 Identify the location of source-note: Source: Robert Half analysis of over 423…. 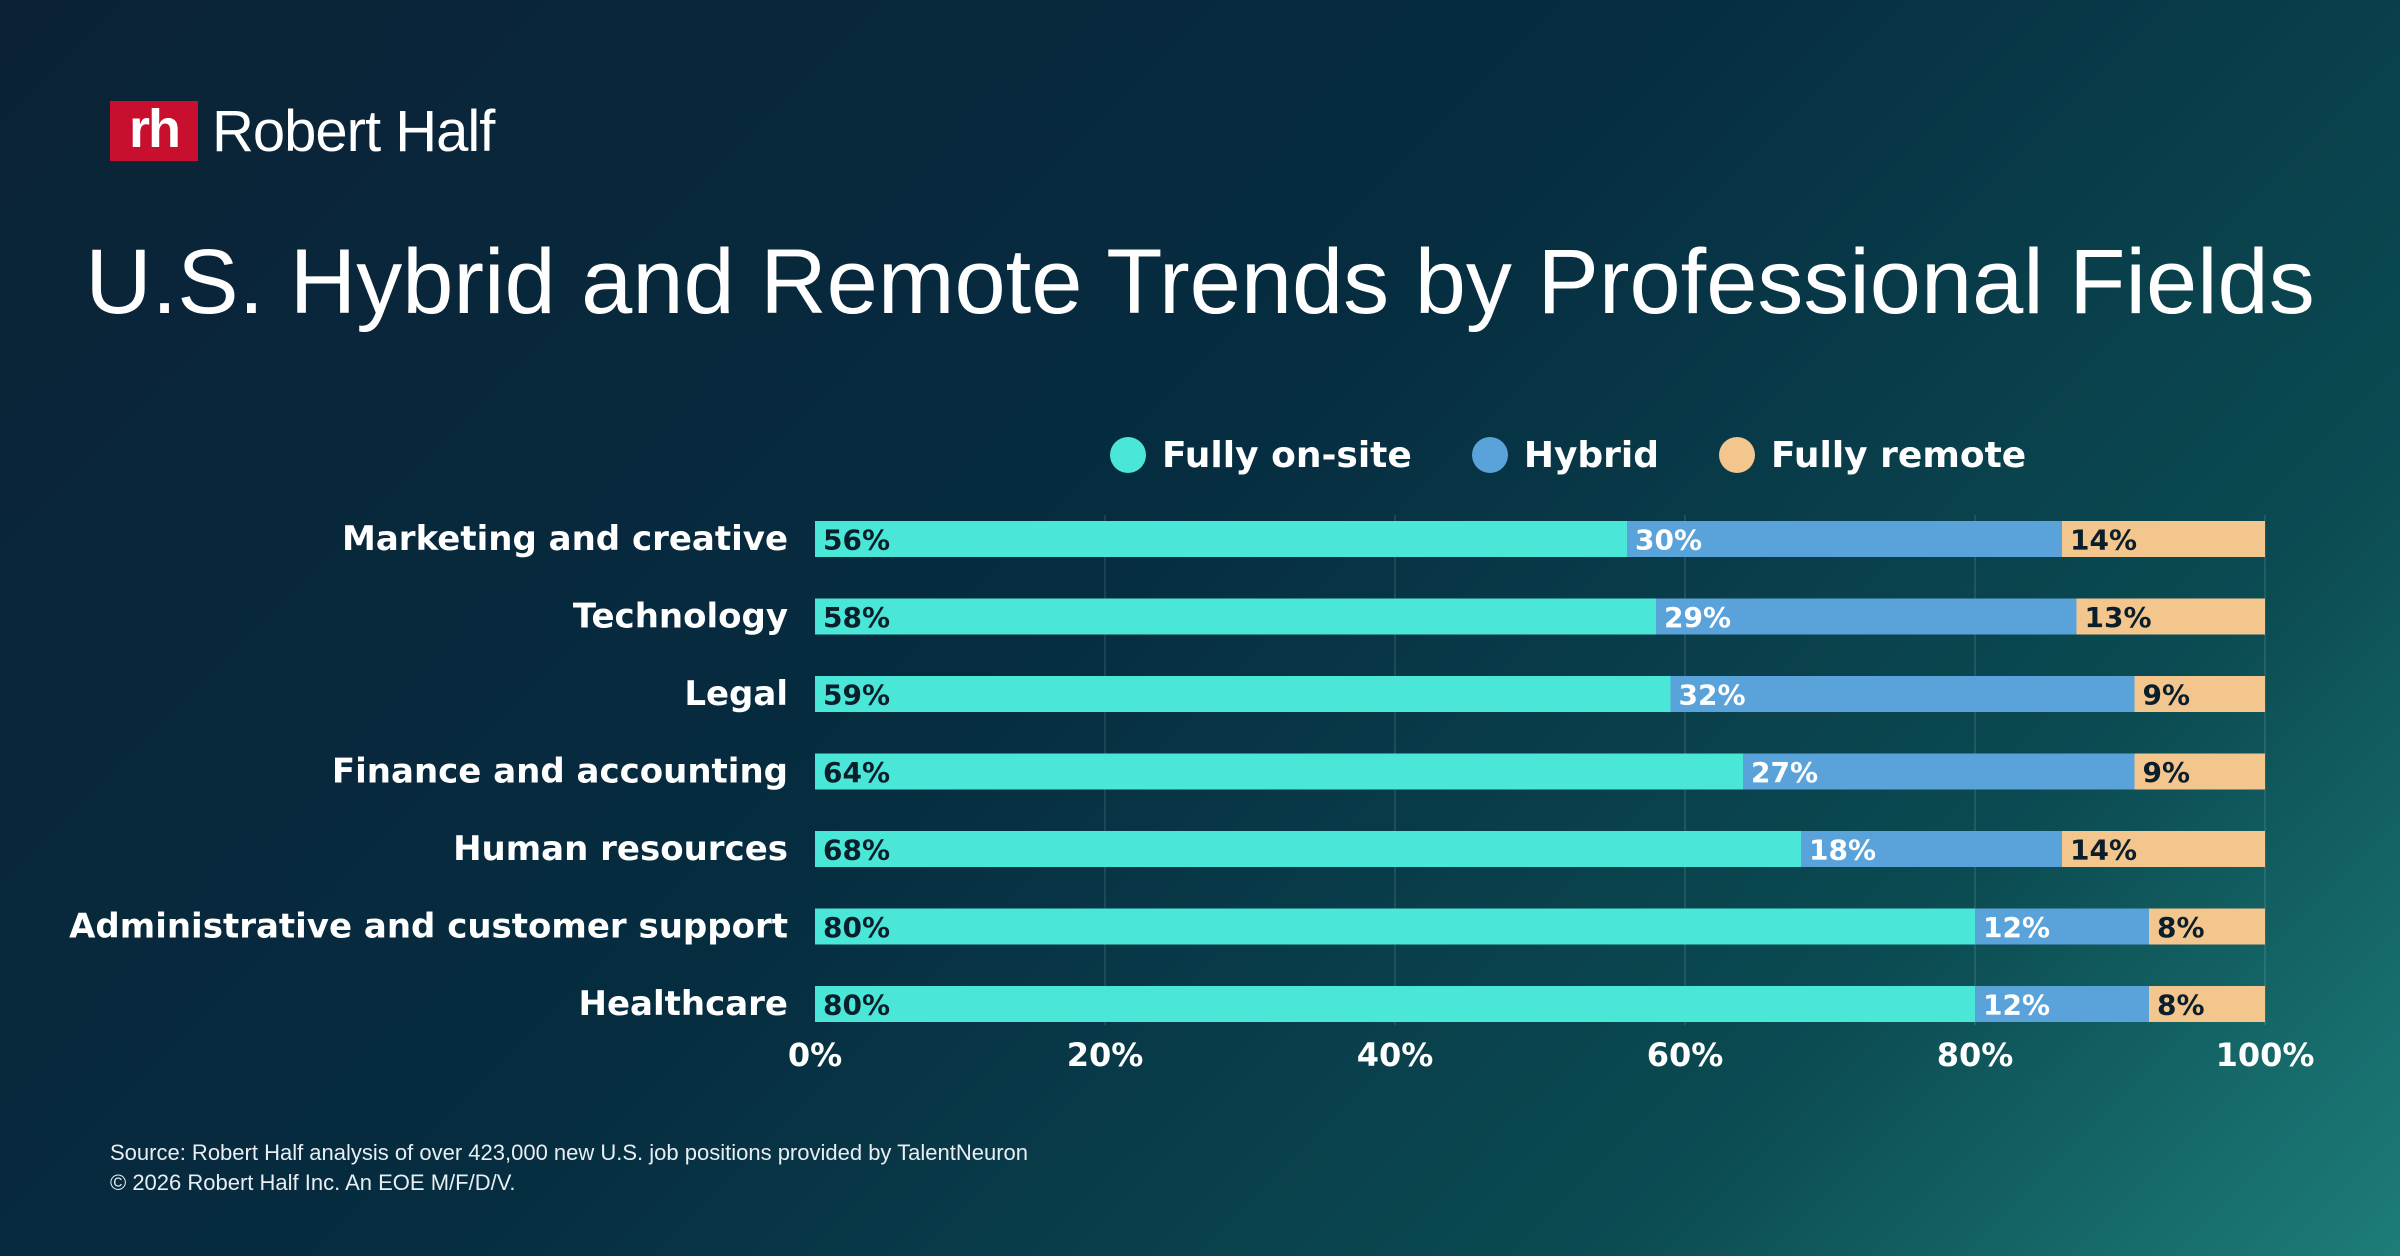
(569, 1152).